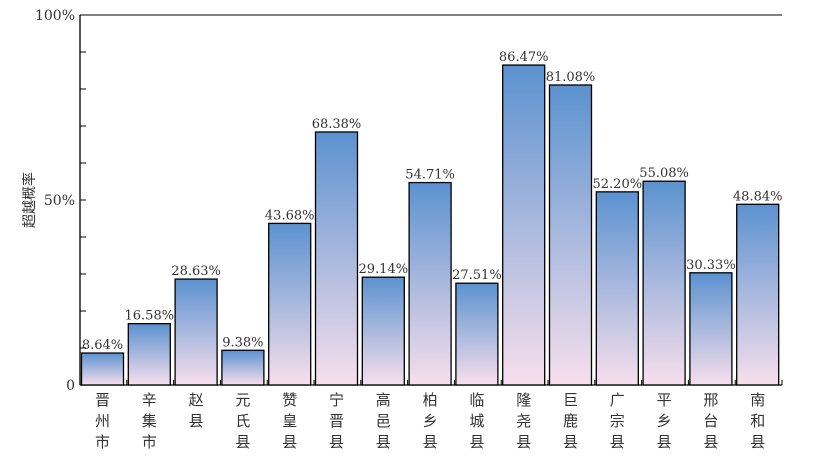 This screenshot has height=460, width=821. I want to click on x-tick-label: 元氏县, so click(242, 421).